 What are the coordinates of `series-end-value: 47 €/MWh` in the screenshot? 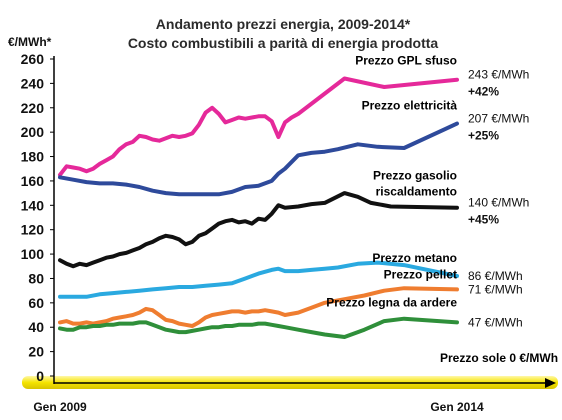 It's located at (495, 322).